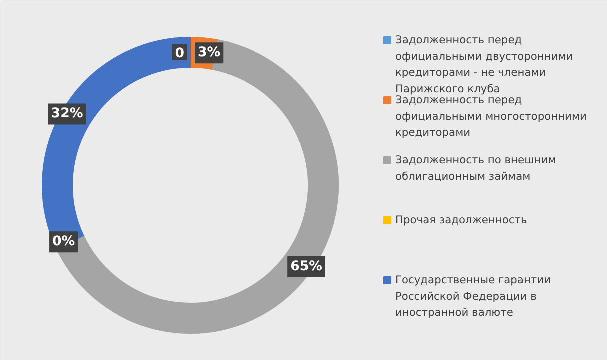 The image size is (607, 360). What do you see at coordinates (306, 267) in the screenshot?
I see `data-label: 65%` at bounding box center [306, 267].